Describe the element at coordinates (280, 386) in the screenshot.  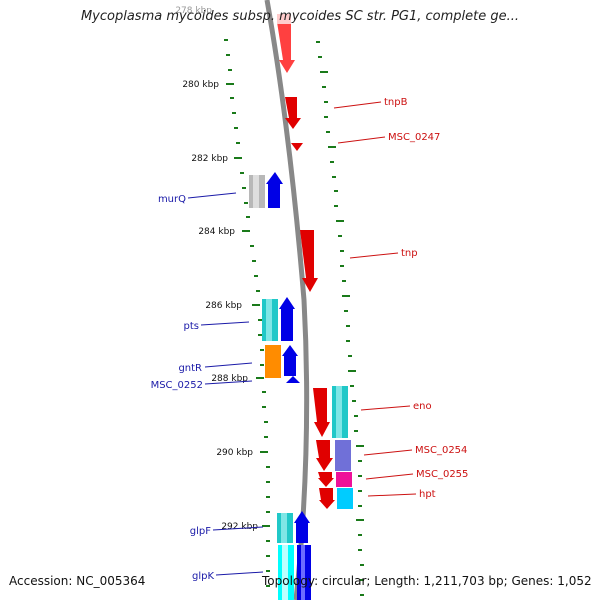
I see `reverse-strand-genes` at that location.